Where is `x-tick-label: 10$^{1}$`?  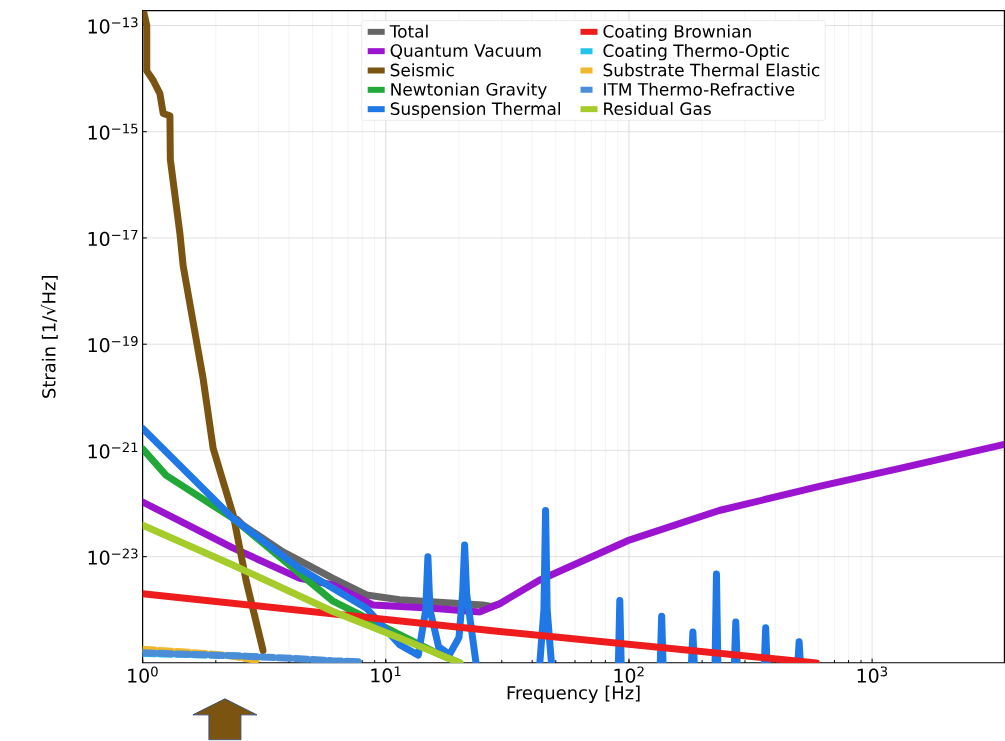 x-tick-label: 10$^{1}$ is located at coordinates (386, 674).